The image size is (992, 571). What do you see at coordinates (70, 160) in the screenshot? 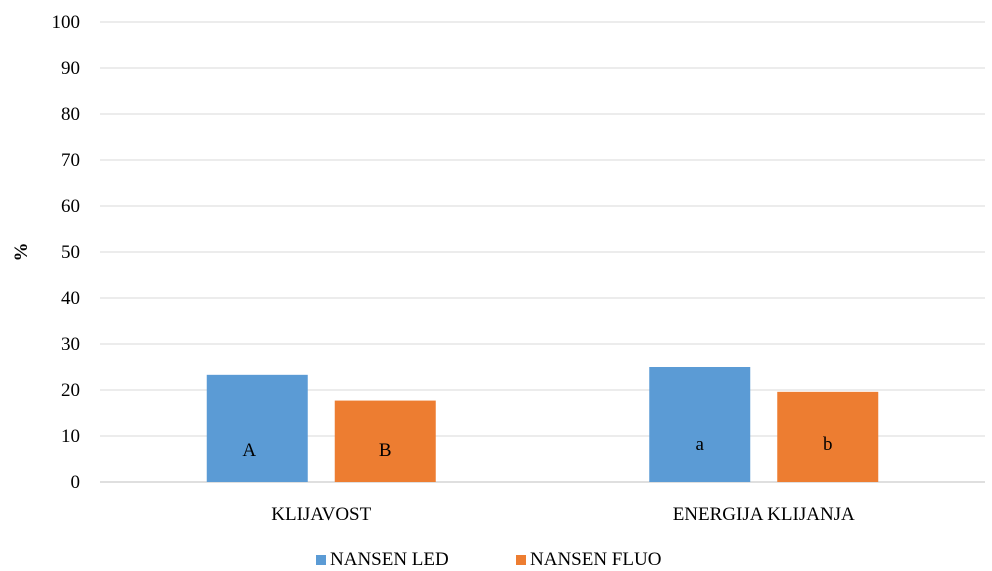
I see `y-tick-label: 70` at bounding box center [70, 160].